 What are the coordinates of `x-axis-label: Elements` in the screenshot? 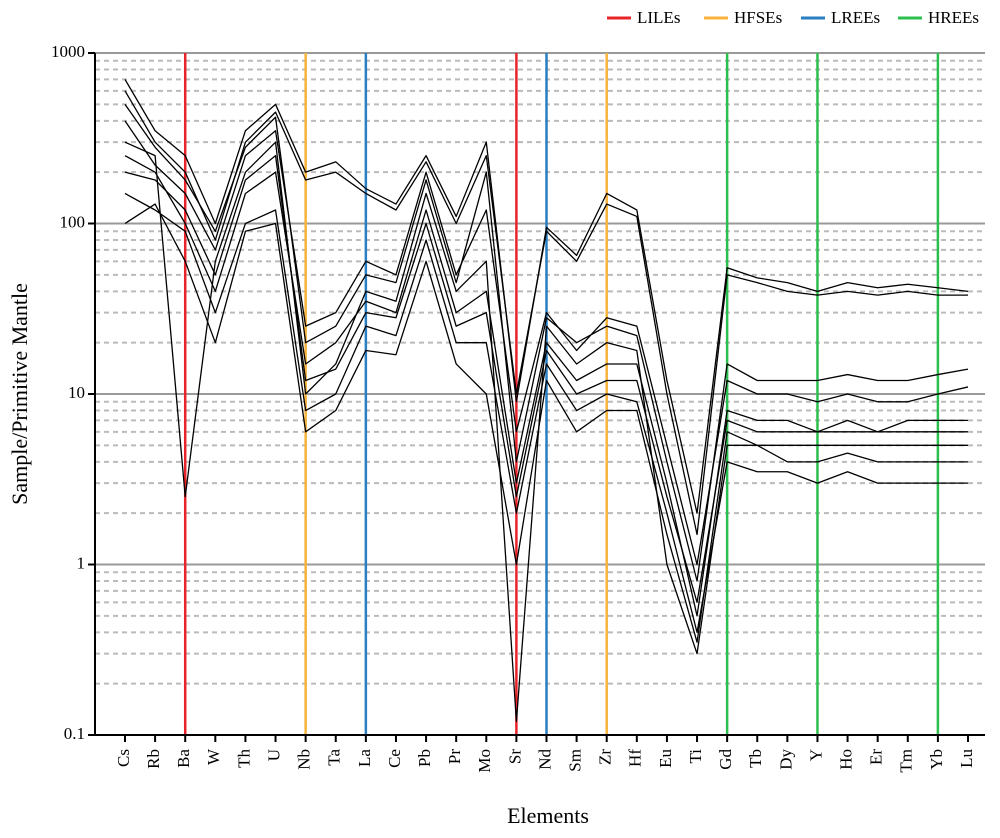 It's located at (548, 815).